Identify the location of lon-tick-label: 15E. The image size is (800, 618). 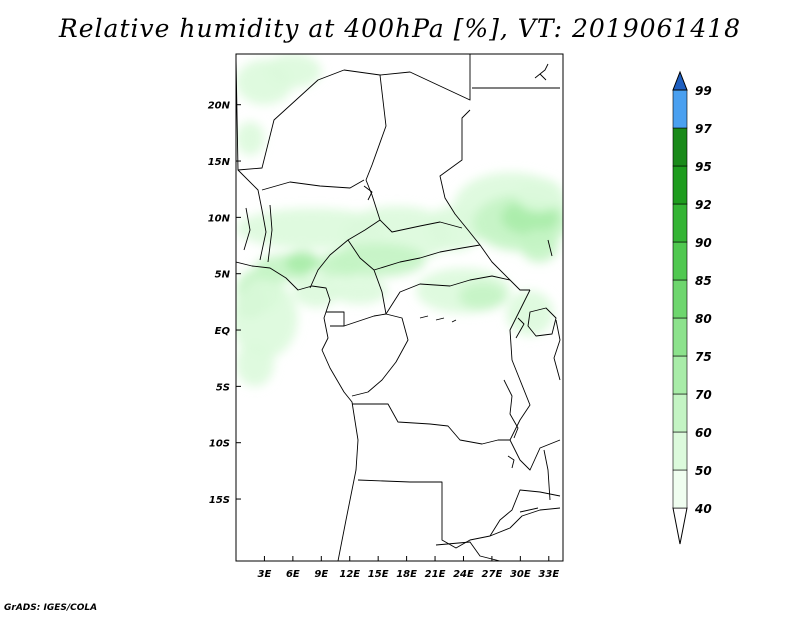
(378, 574).